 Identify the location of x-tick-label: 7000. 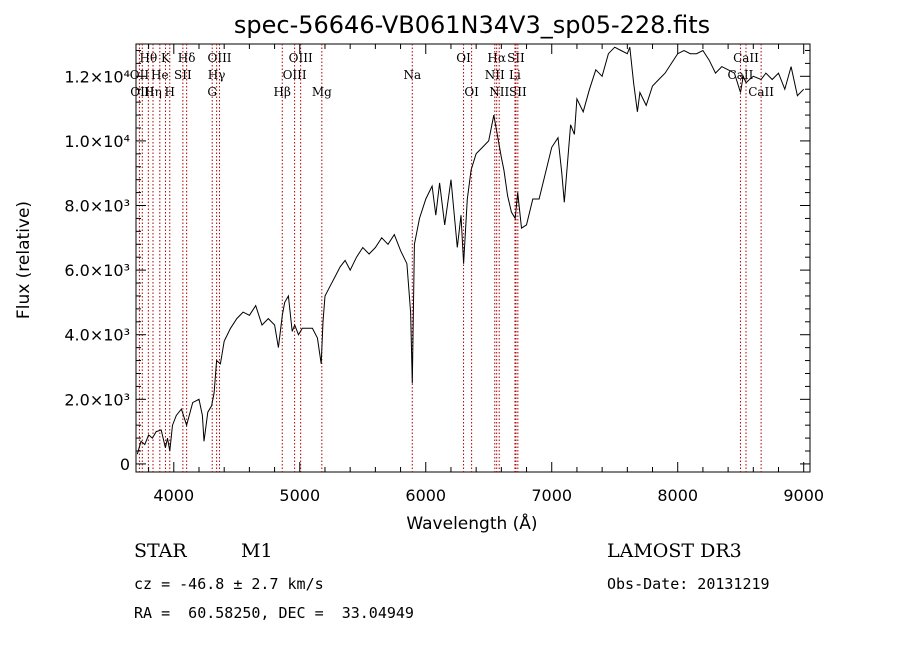
(551, 495).